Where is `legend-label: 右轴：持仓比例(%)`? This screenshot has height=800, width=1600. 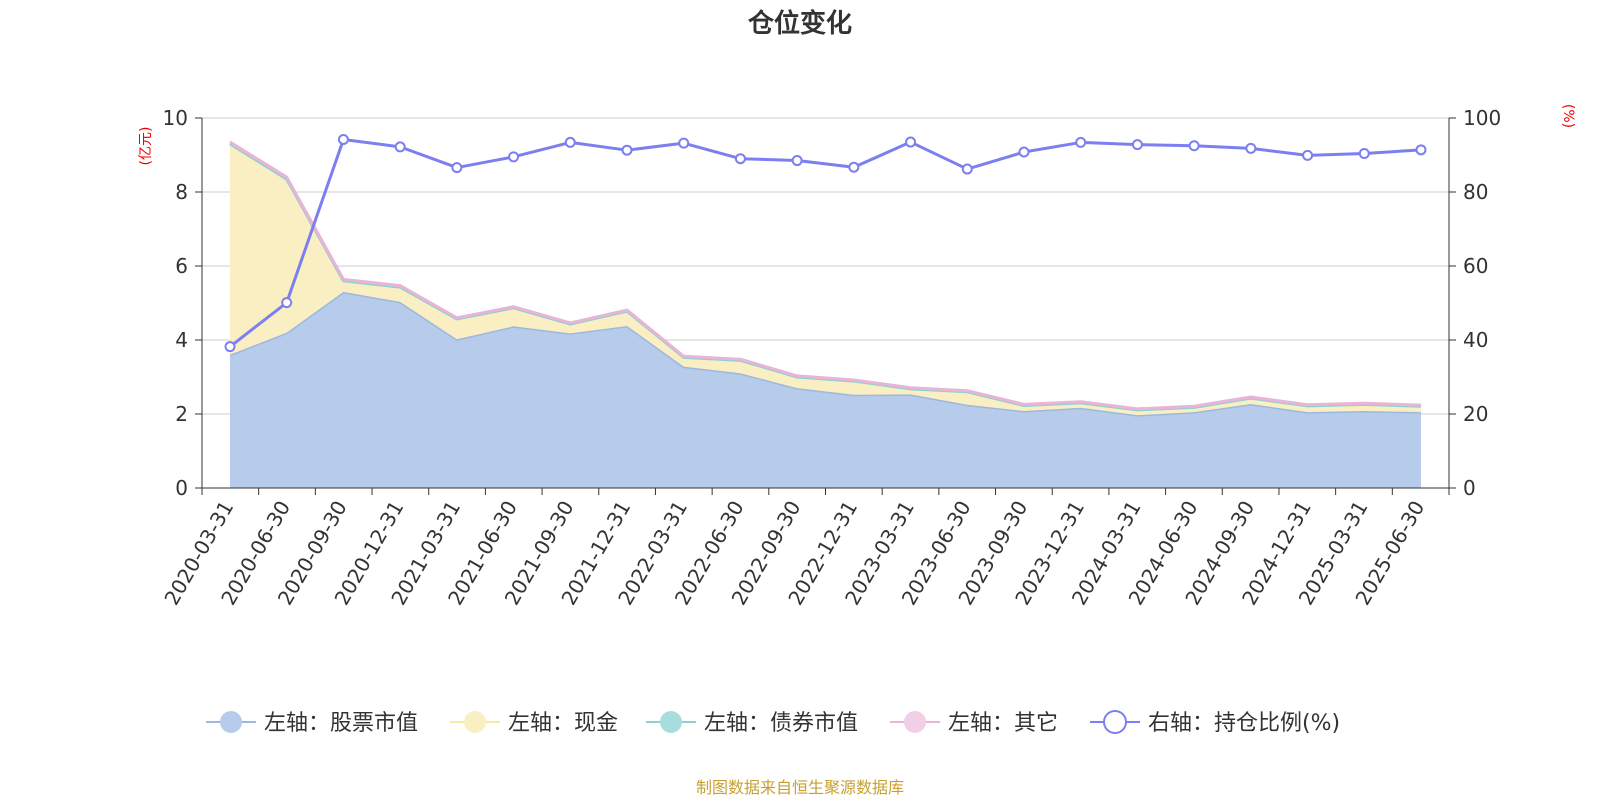 legend-label: 右轴：持仓比例(%) is located at coordinates (1244, 723).